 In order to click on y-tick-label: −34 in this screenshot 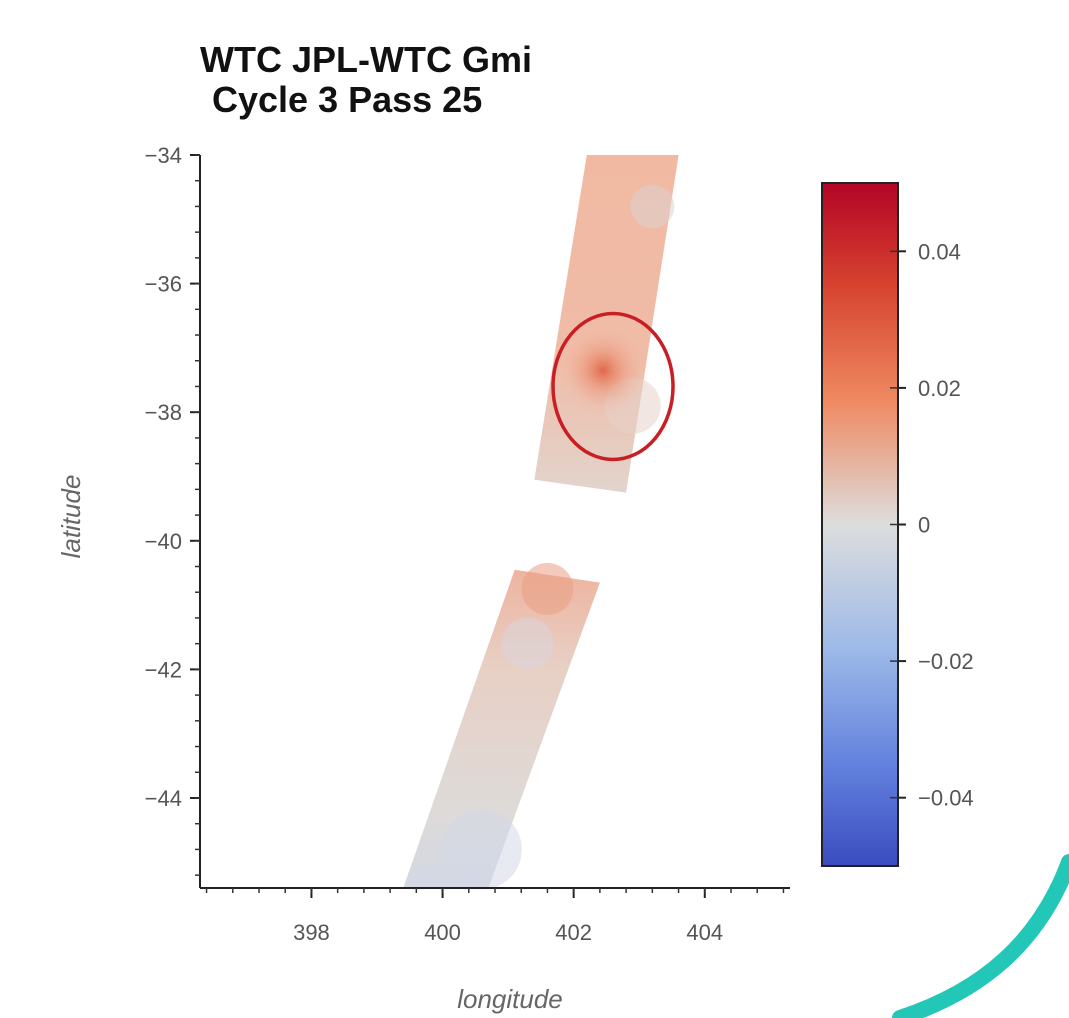, I will do `click(163, 155)`.